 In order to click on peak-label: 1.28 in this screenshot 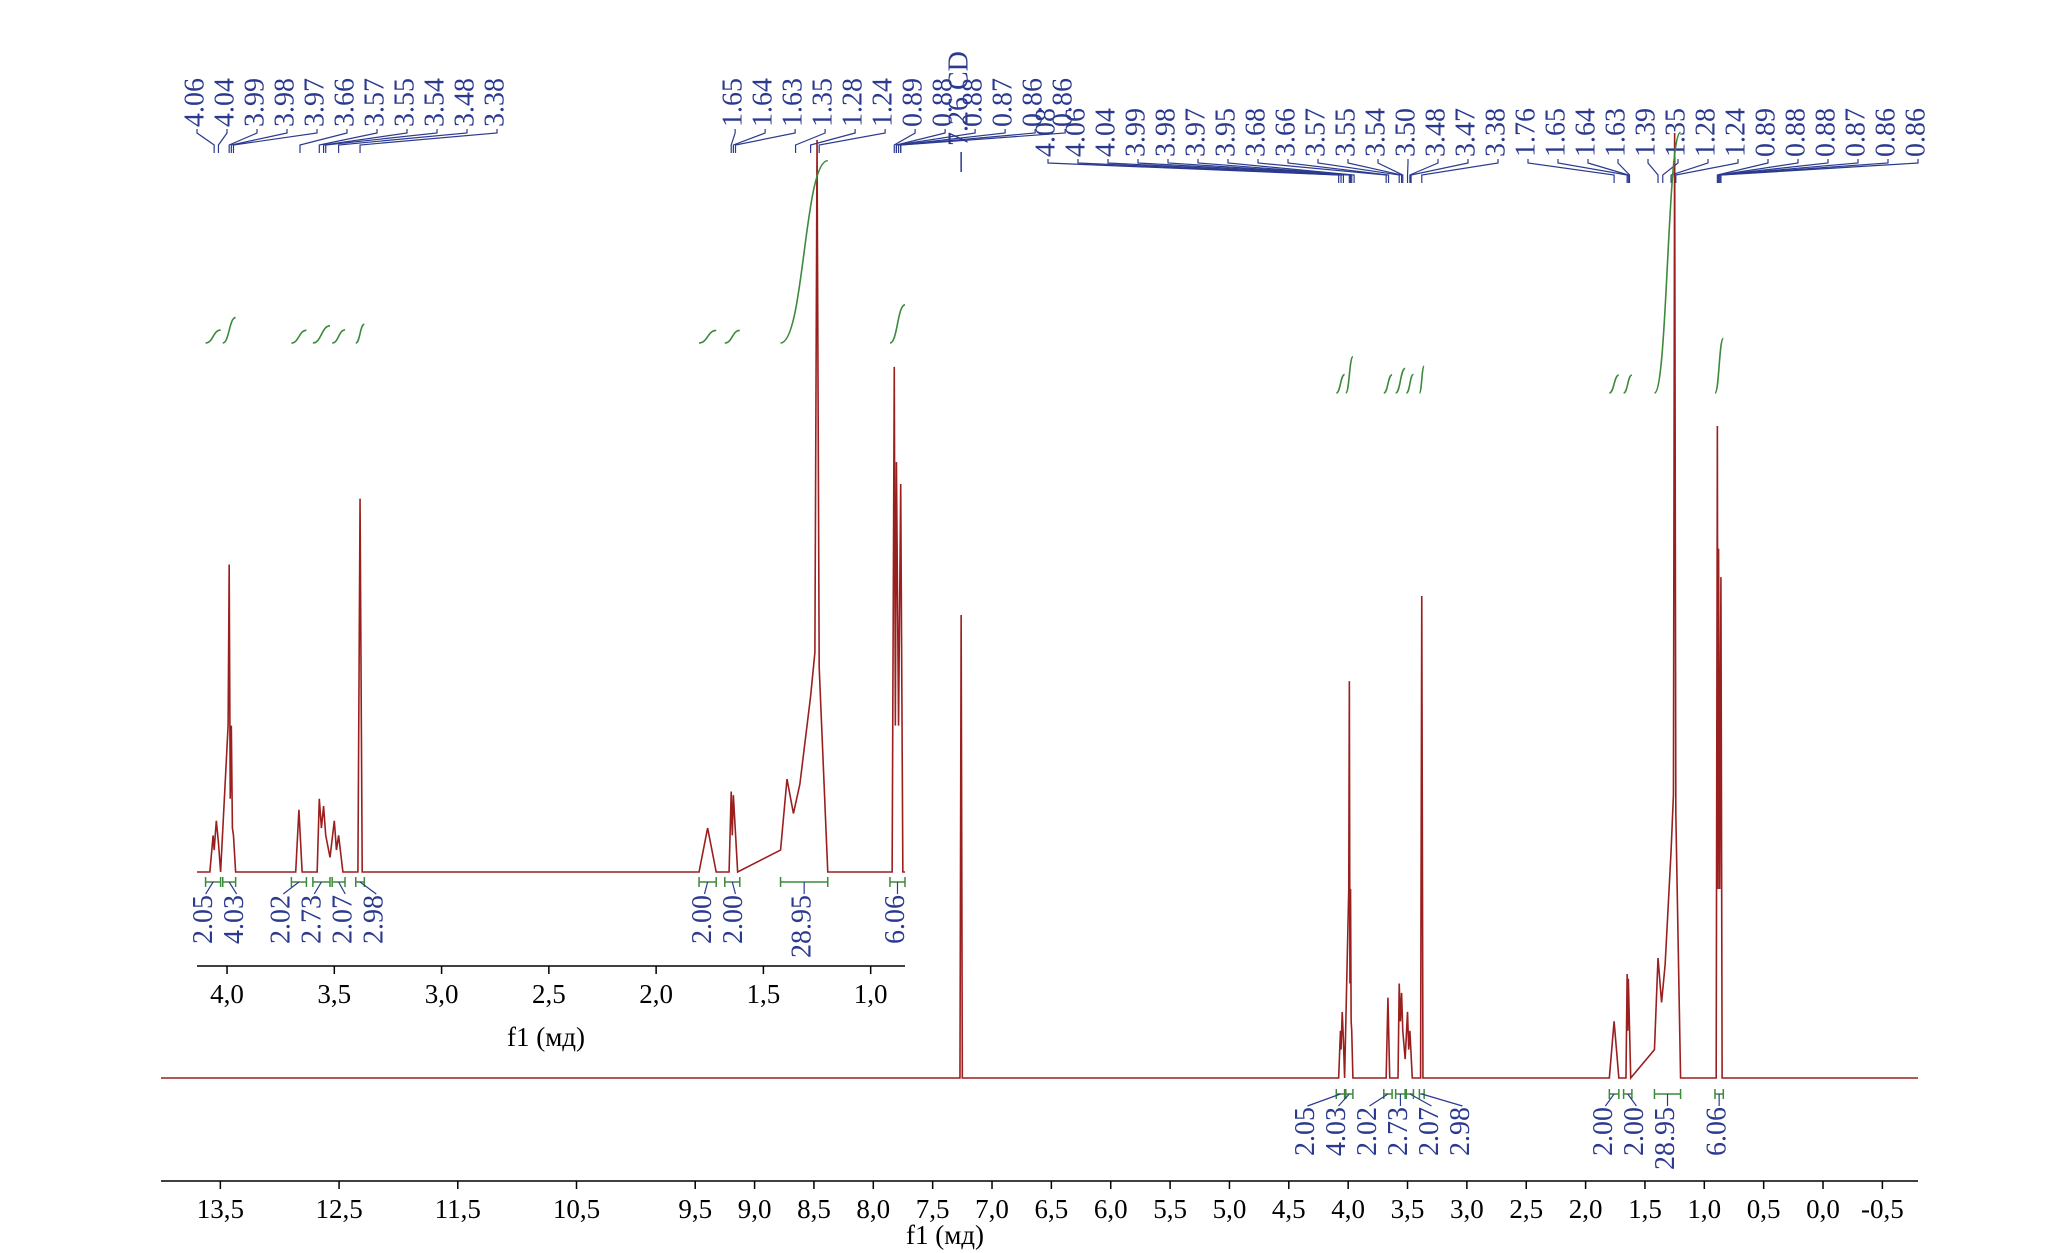, I will do `click(1705, 132)`.